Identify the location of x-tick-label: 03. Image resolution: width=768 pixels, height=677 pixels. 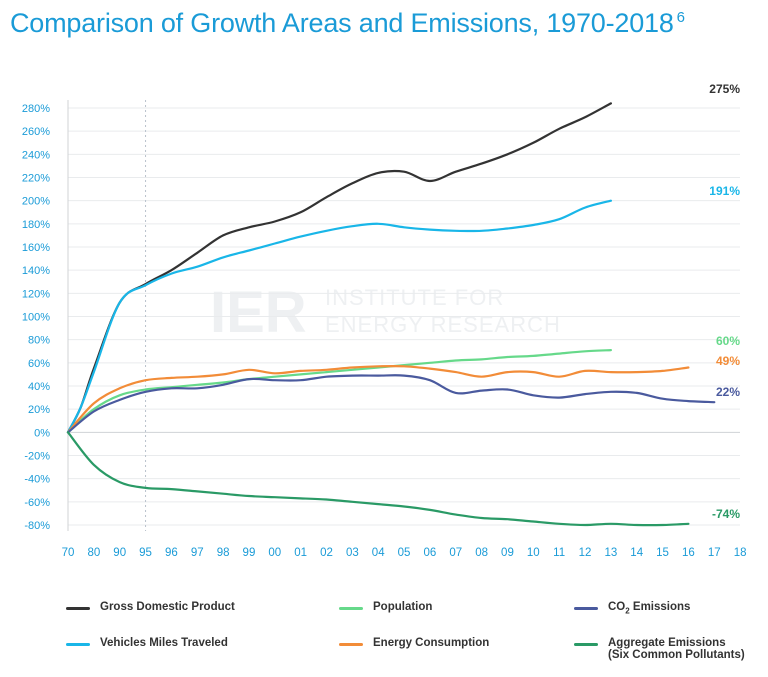
(352, 553).